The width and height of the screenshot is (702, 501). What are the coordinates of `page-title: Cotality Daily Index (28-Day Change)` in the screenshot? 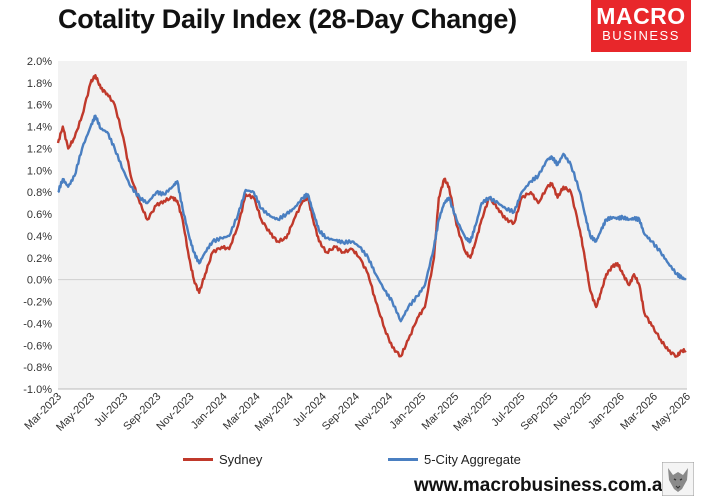 It's located at (287, 19).